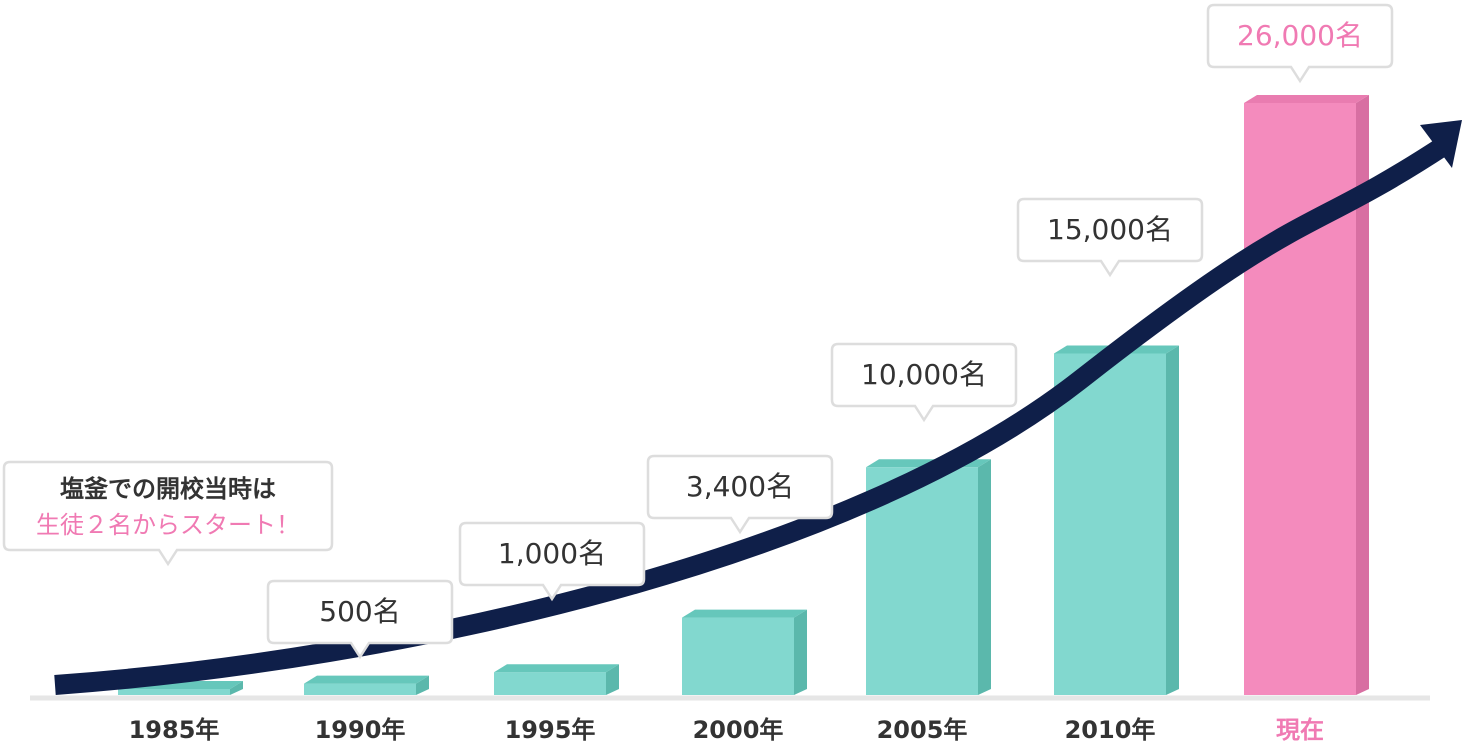  What do you see at coordinates (1110, 730) in the screenshot?
I see `x-tick-label: 2010年` at bounding box center [1110, 730].